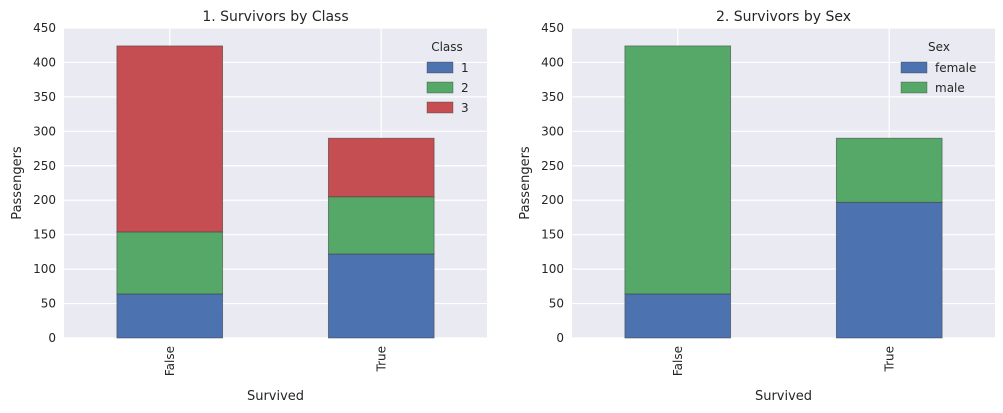  I want to click on legend-label-2: 2, so click(465, 88).